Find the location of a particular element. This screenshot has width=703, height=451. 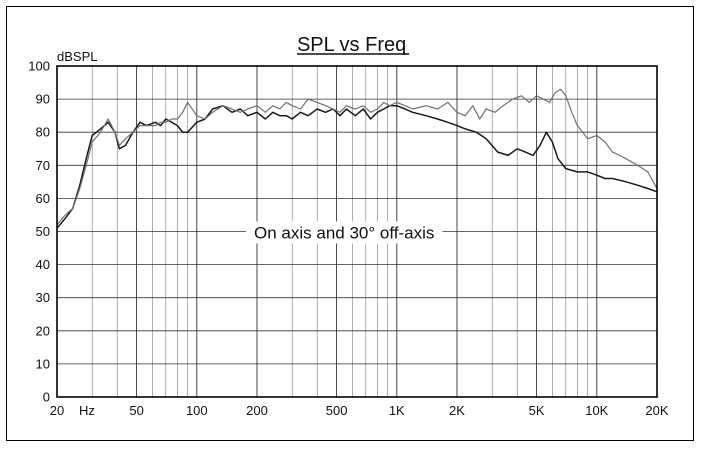

y-tick-label: 70 is located at coordinates (43, 165).